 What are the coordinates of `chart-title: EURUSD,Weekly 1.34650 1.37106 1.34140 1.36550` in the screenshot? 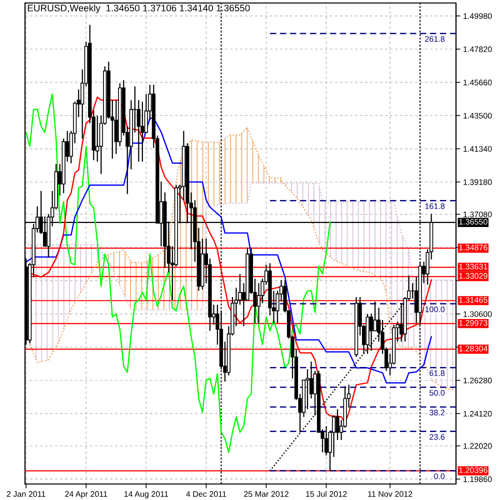 It's located at (139, 9).